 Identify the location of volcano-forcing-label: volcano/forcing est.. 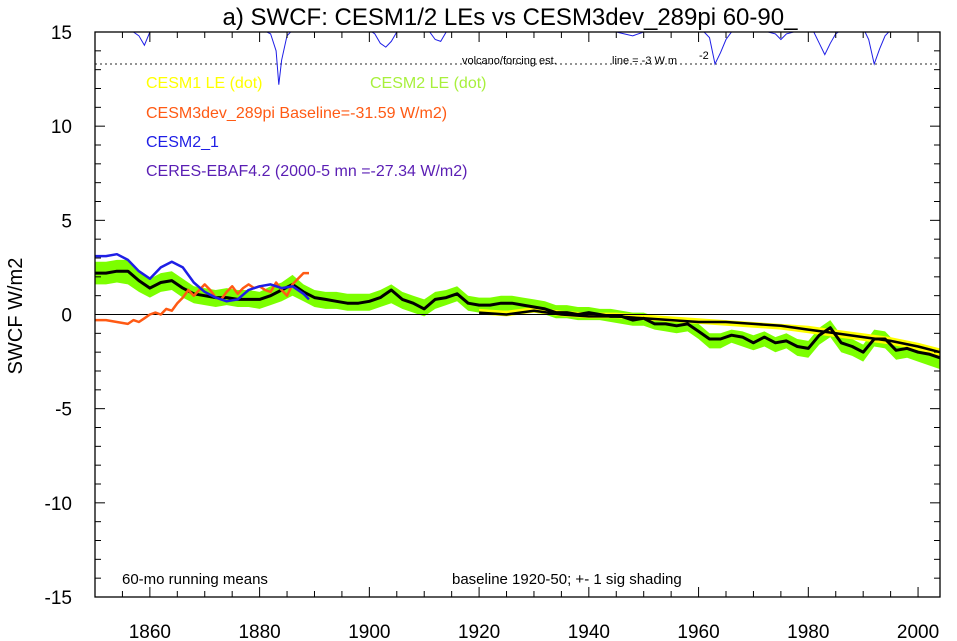
(509, 61).